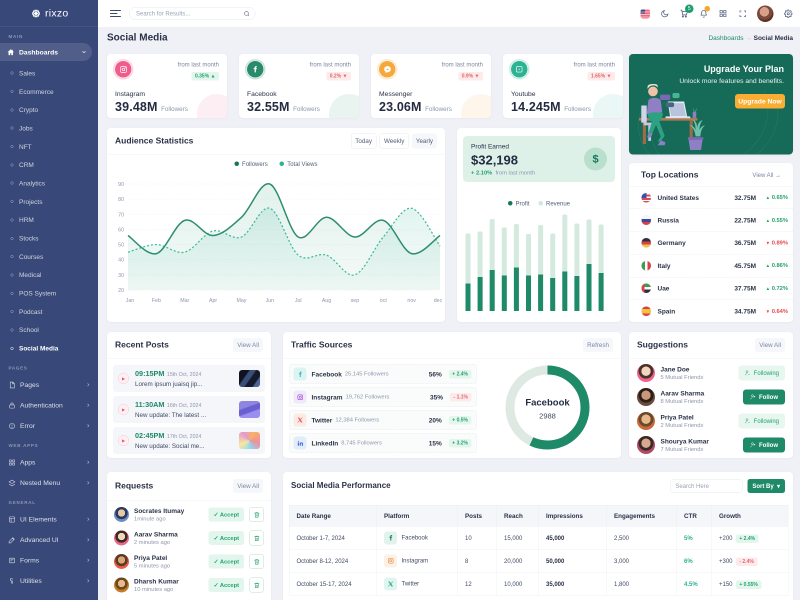 This screenshot has height=600, width=800. Describe the element at coordinates (213, 301) in the screenshot. I see `svg-text: Apr` at that location.